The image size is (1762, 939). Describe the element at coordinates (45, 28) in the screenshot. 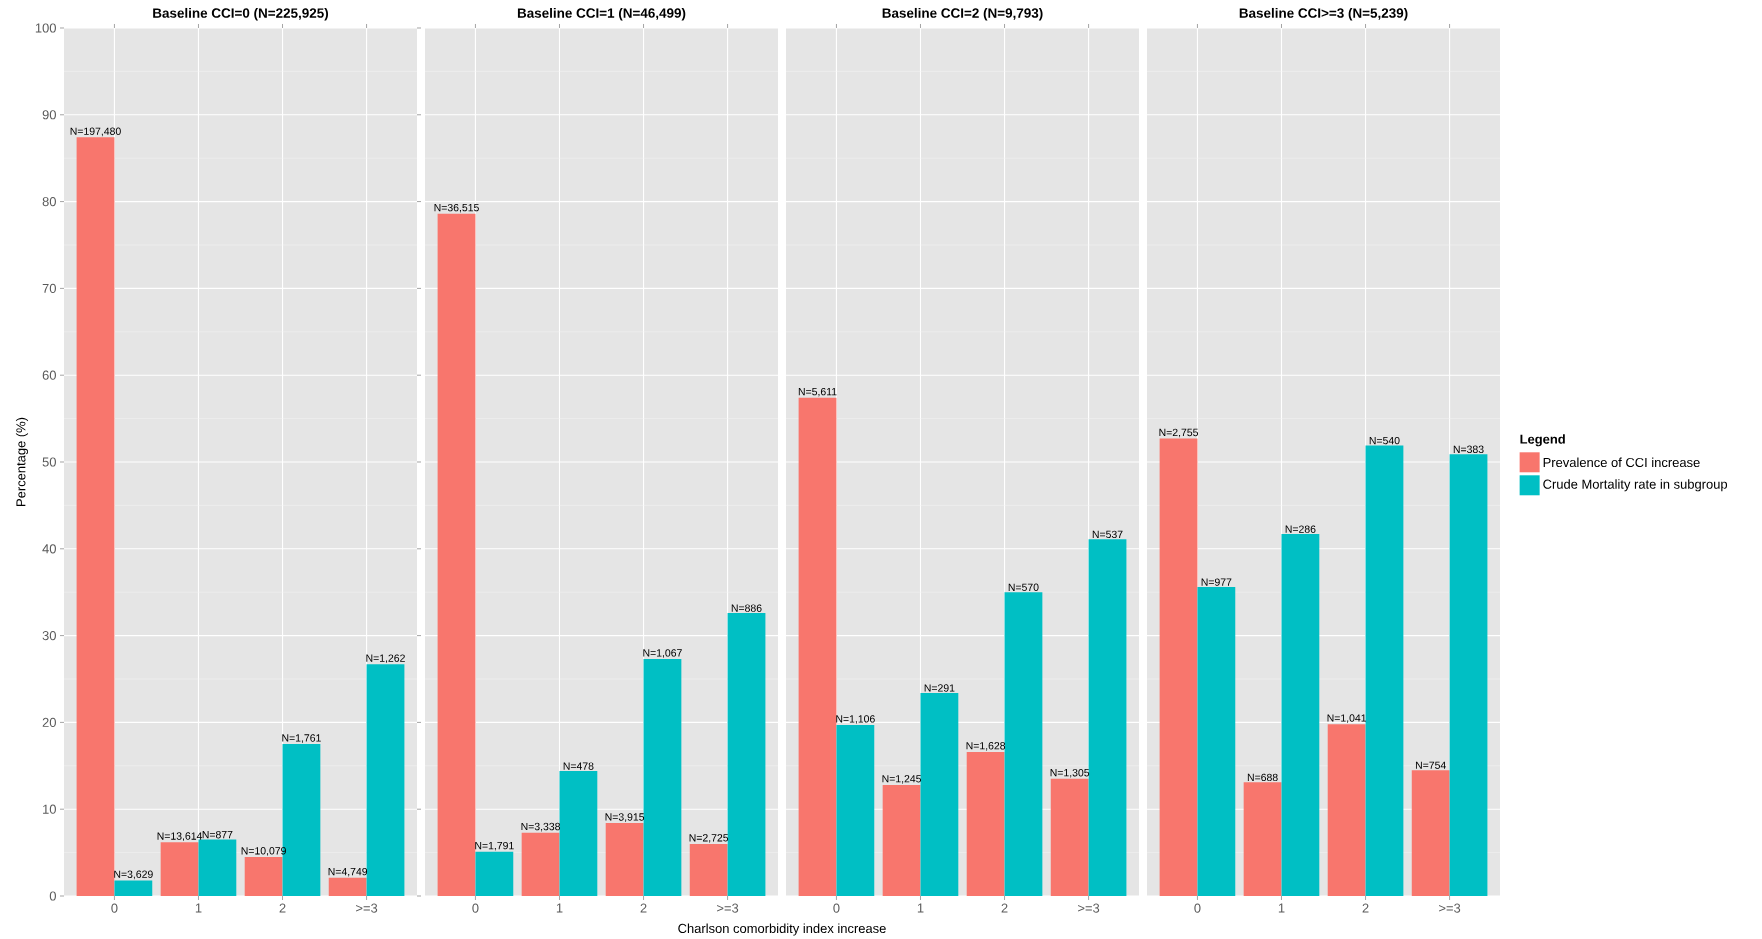

I see `y-tick-label: 100` at that location.